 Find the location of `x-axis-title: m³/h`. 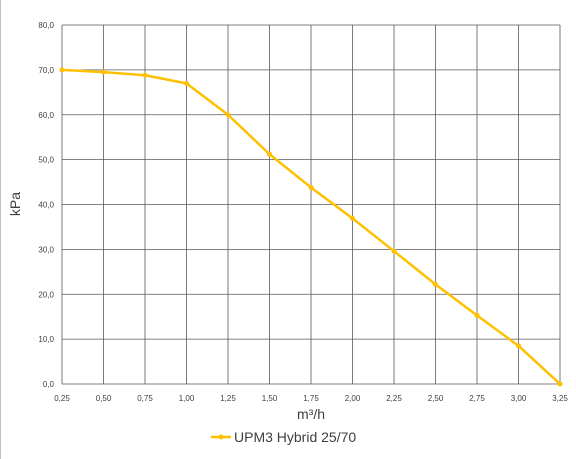

x-axis-title: m³/h is located at coordinates (311, 414).